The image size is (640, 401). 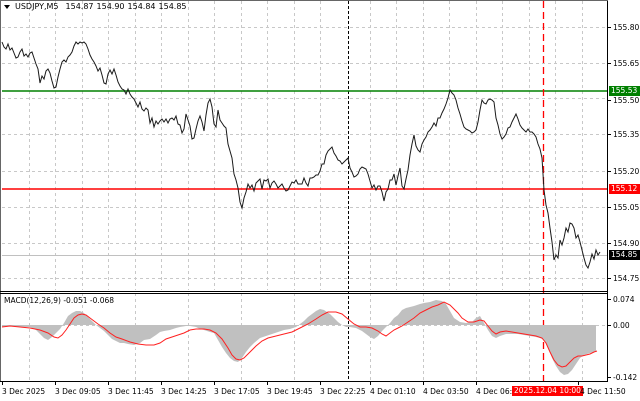 What do you see at coordinates (141, 6) in the screenshot?
I see `low-value: 154.84` at bounding box center [141, 6].